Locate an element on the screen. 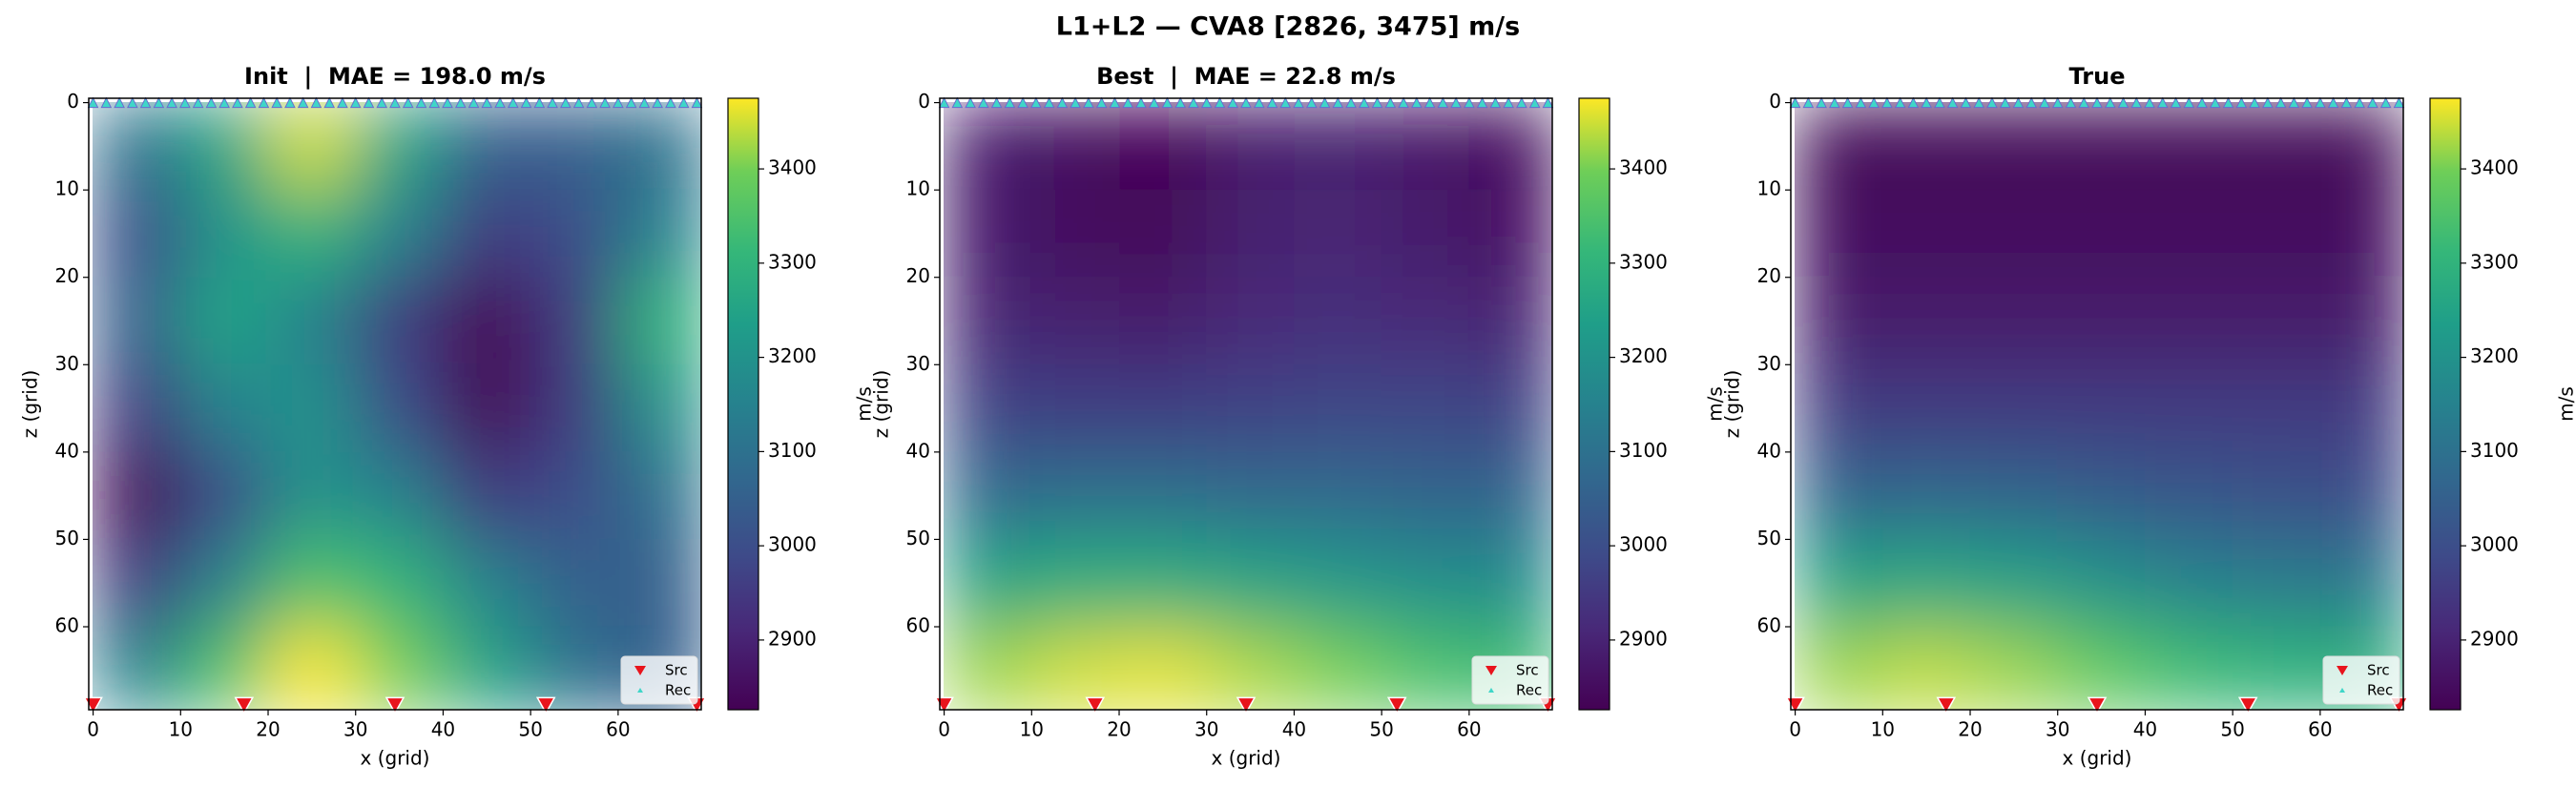 Image resolution: width=2576 pixels, height=787 pixels. y-tick-label: 40 is located at coordinates (1769, 450).